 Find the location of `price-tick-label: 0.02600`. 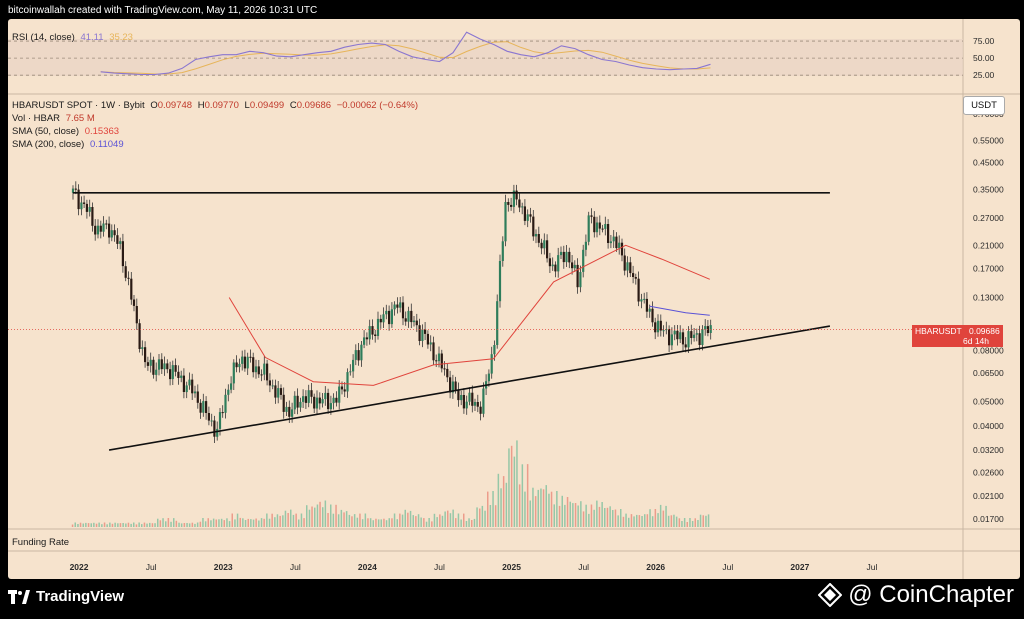

price-tick-label: 0.02600 is located at coordinates (988, 473).